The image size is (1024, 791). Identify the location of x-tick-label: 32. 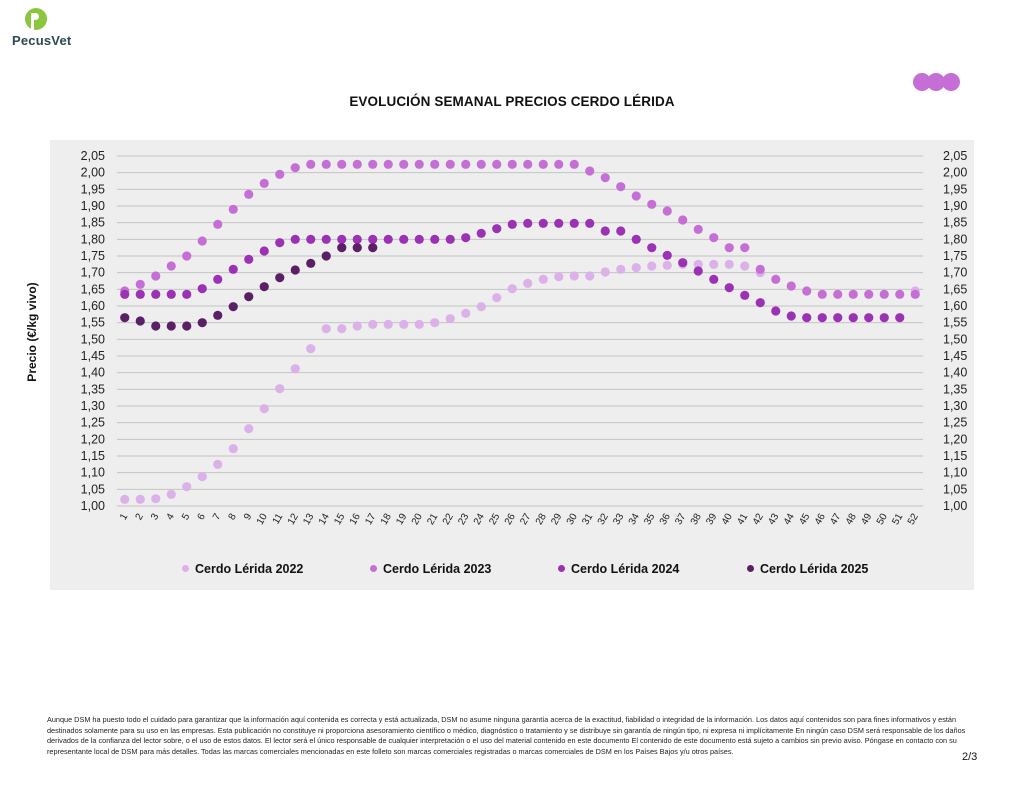
(603, 519).